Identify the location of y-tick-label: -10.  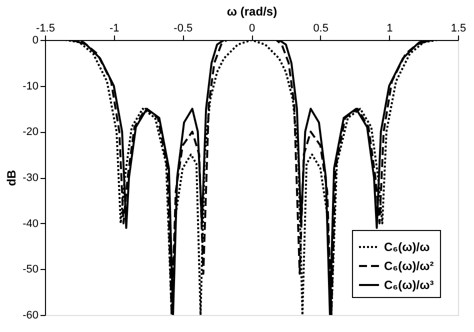
(30, 86).